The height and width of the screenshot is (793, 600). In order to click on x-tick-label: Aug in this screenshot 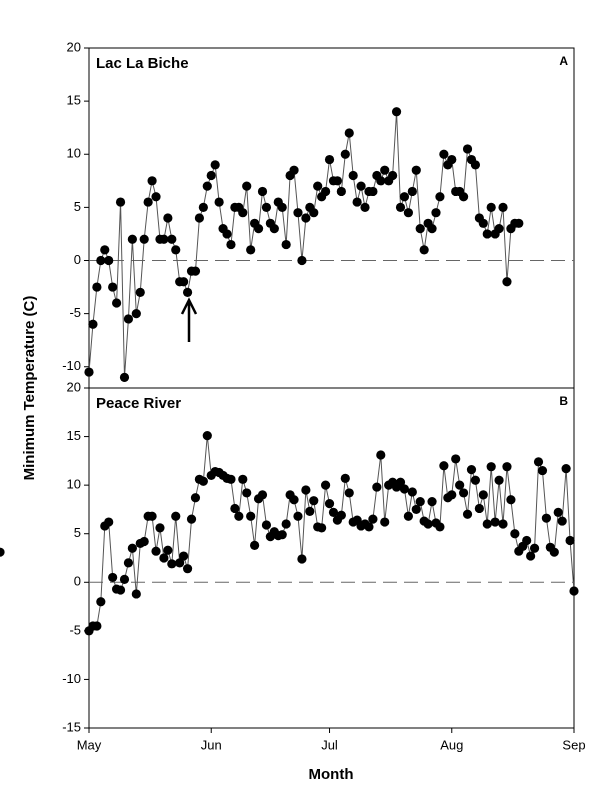, I will do `click(451, 744)`.